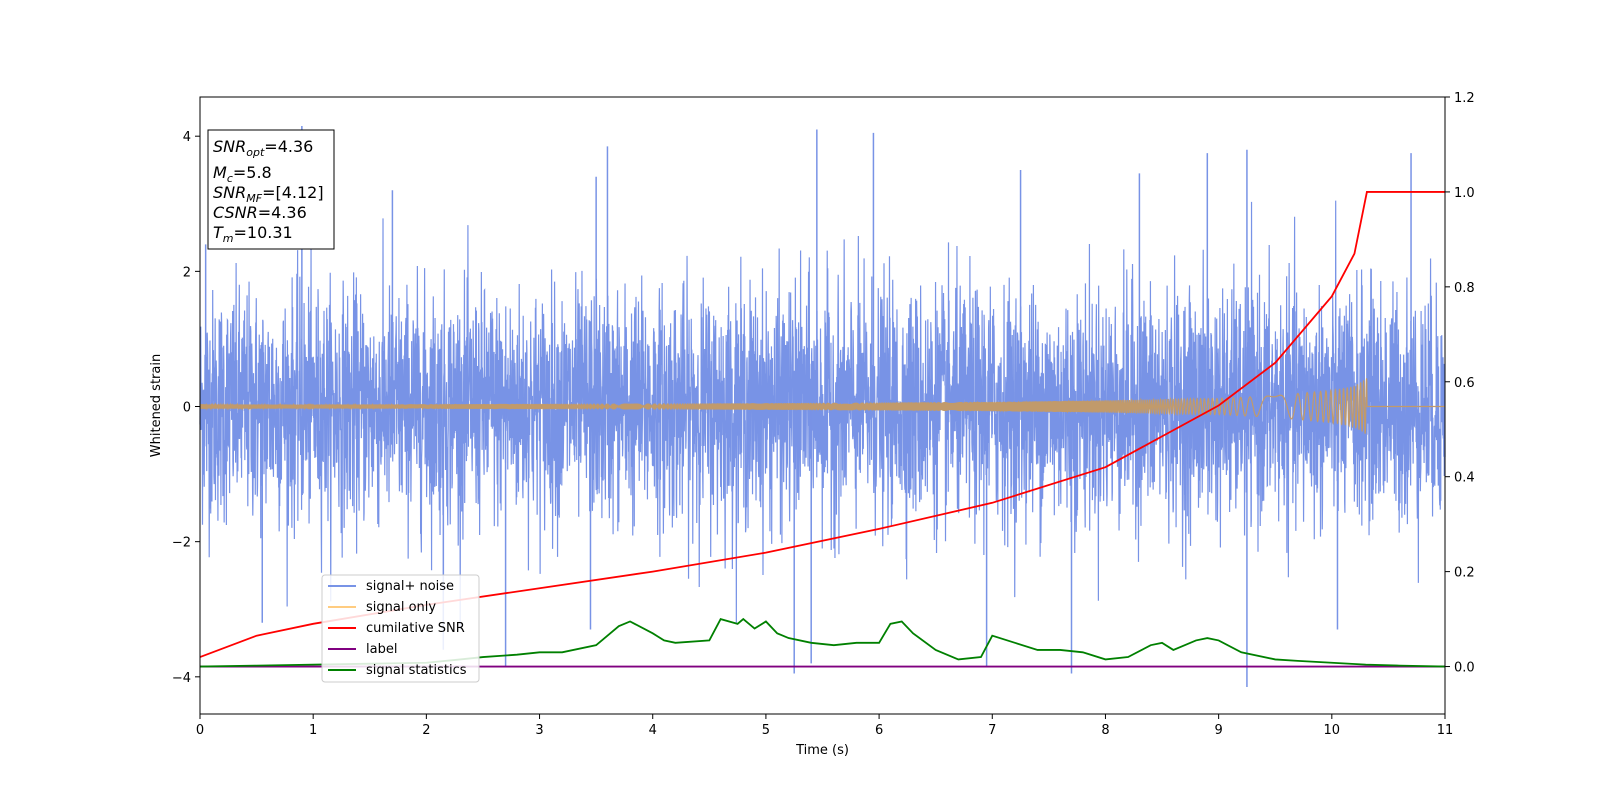  What do you see at coordinates (410, 586) in the screenshot?
I see `svg-text: signal+ noise` at bounding box center [410, 586].